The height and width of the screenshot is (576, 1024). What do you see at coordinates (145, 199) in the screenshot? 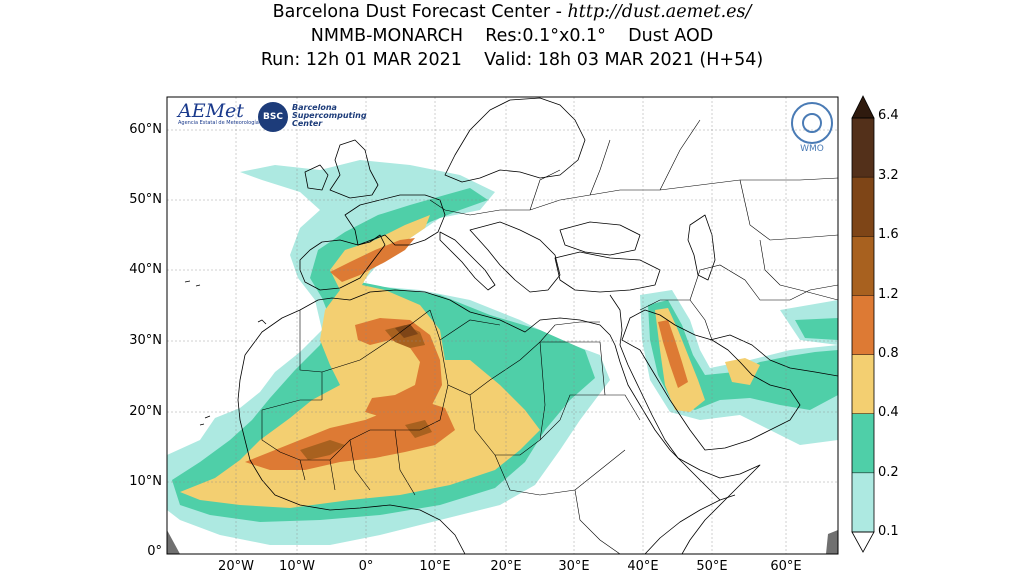
I see `lat-label-50n: 50°N` at bounding box center [145, 199].